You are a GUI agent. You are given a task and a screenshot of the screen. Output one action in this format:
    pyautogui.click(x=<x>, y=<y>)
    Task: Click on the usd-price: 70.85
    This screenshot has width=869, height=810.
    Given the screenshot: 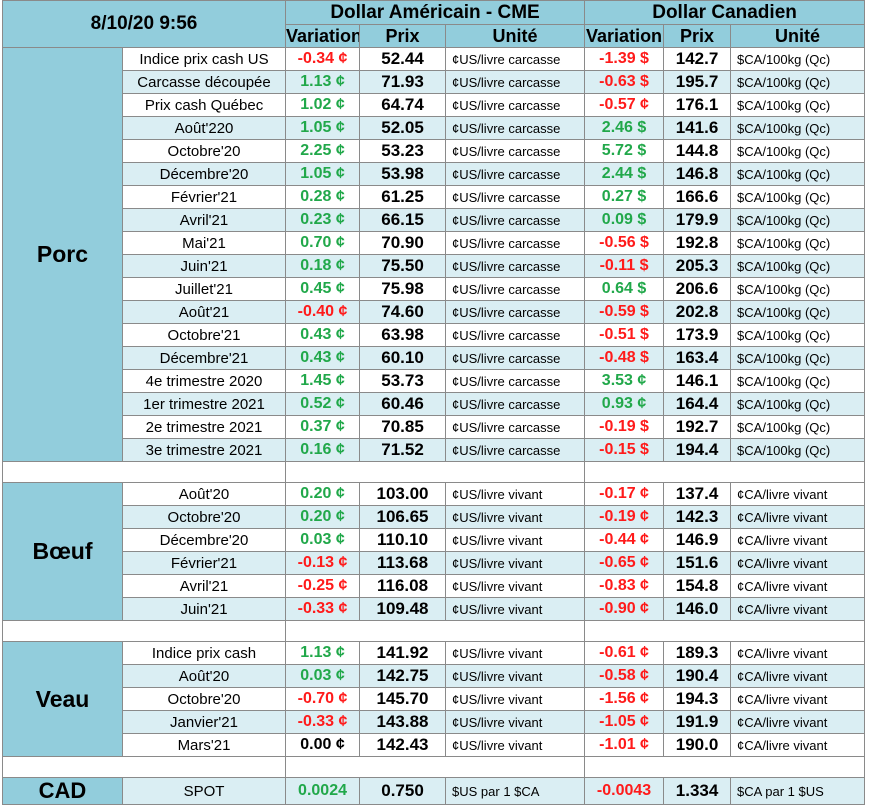 What is the action you would take?
    pyautogui.click(x=403, y=427)
    